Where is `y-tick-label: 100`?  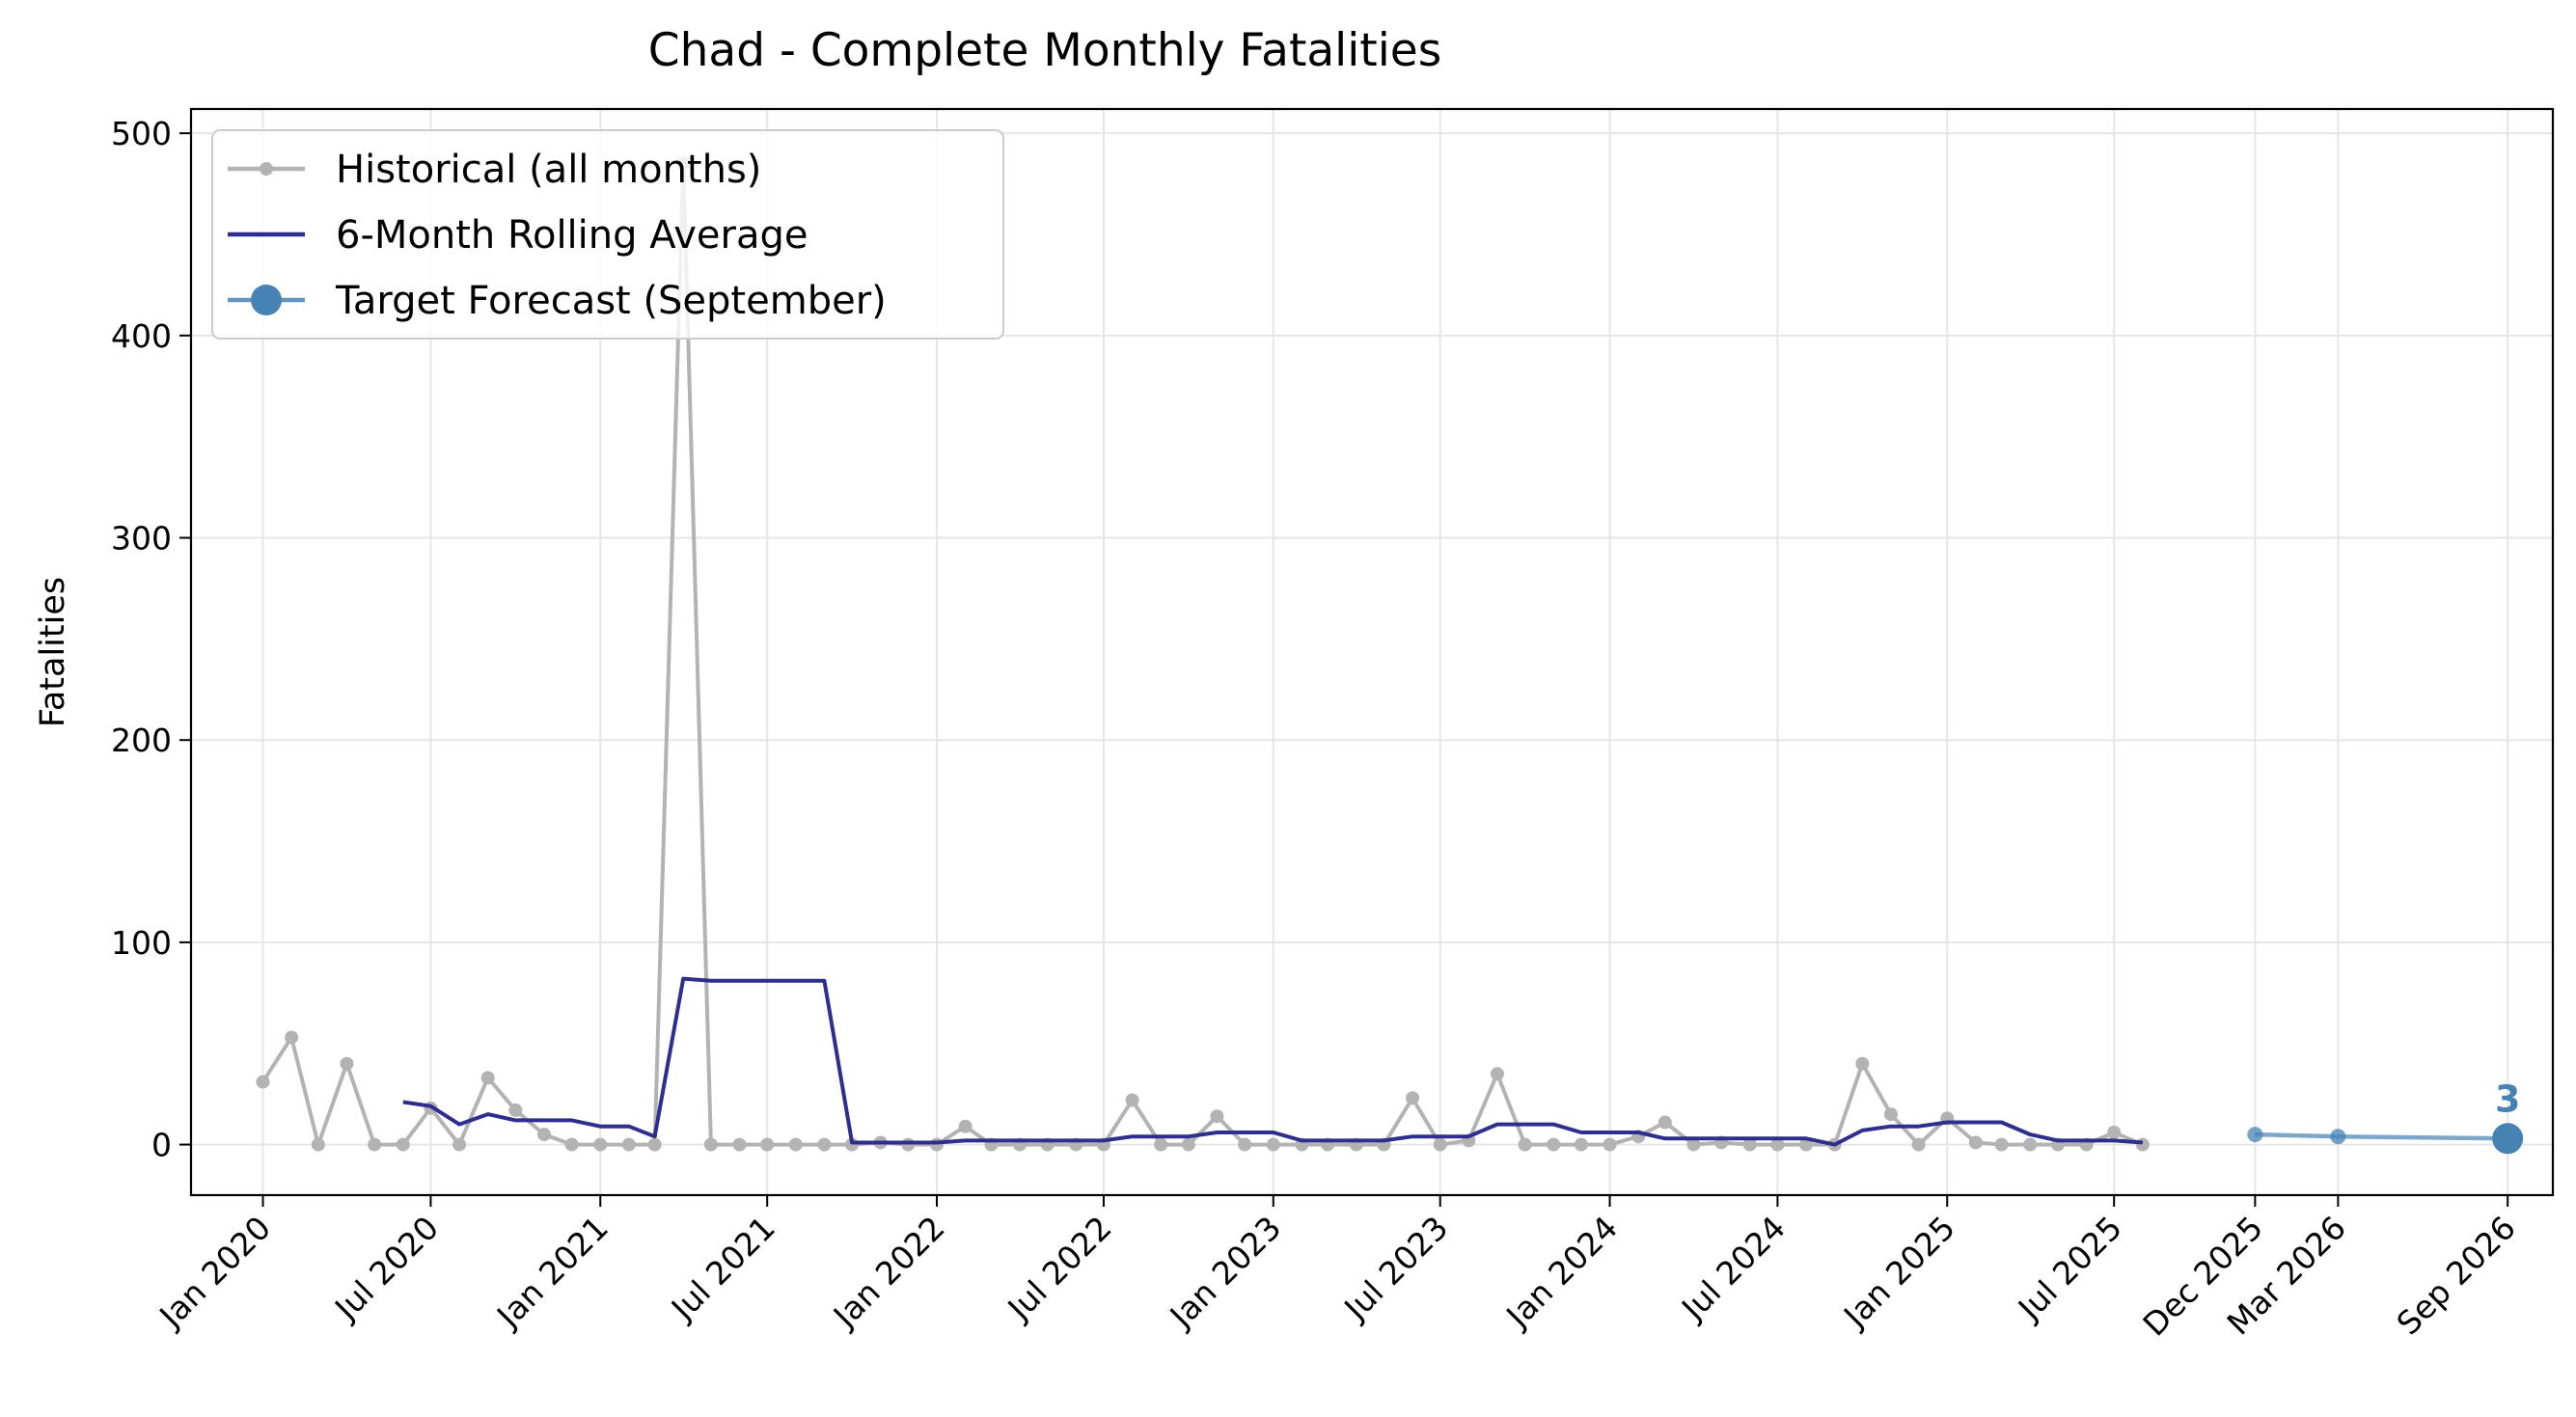
y-tick-label: 100 is located at coordinates (142, 943).